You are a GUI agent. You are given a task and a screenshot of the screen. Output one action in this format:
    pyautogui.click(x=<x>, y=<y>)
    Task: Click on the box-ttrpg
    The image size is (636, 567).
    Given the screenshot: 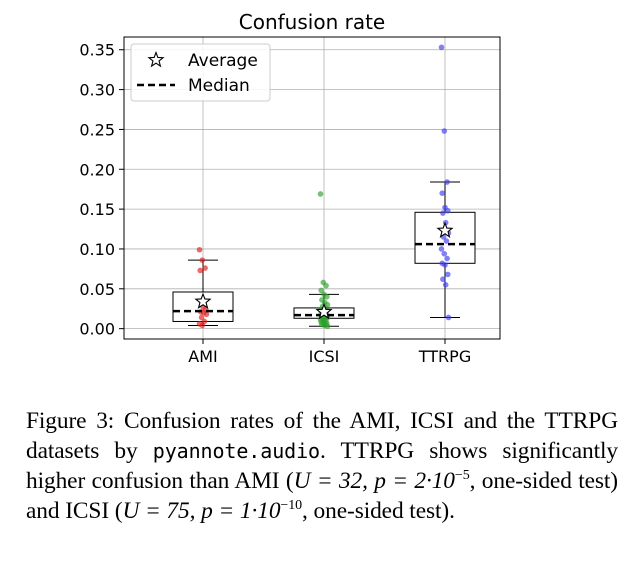 What is the action you would take?
    pyautogui.click(x=445, y=249)
    